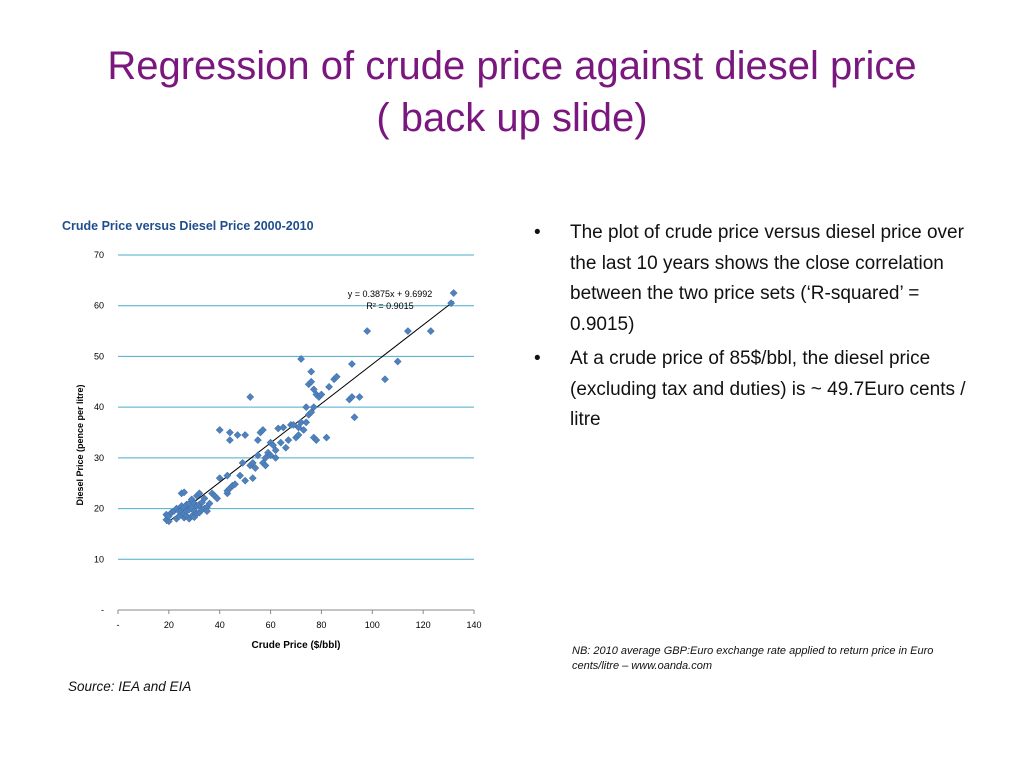 This screenshot has height=768, width=1024. I want to click on trendline-equation: y = 0.3875x + 9.6992, so click(390, 294).